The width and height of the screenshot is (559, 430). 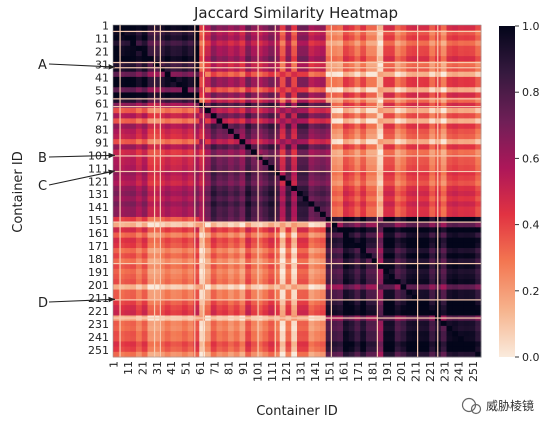 I want to click on x-tick-label: 111, so click(x=272, y=371).